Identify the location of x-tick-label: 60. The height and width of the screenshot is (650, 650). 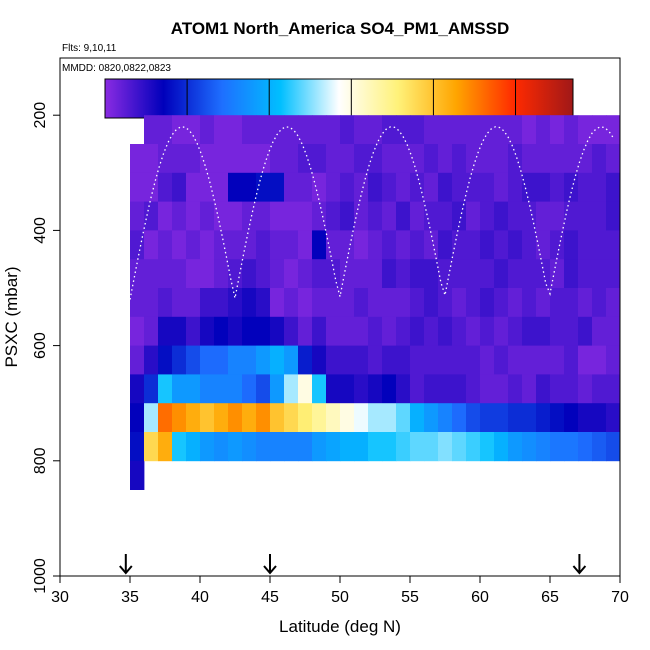
(480, 597).